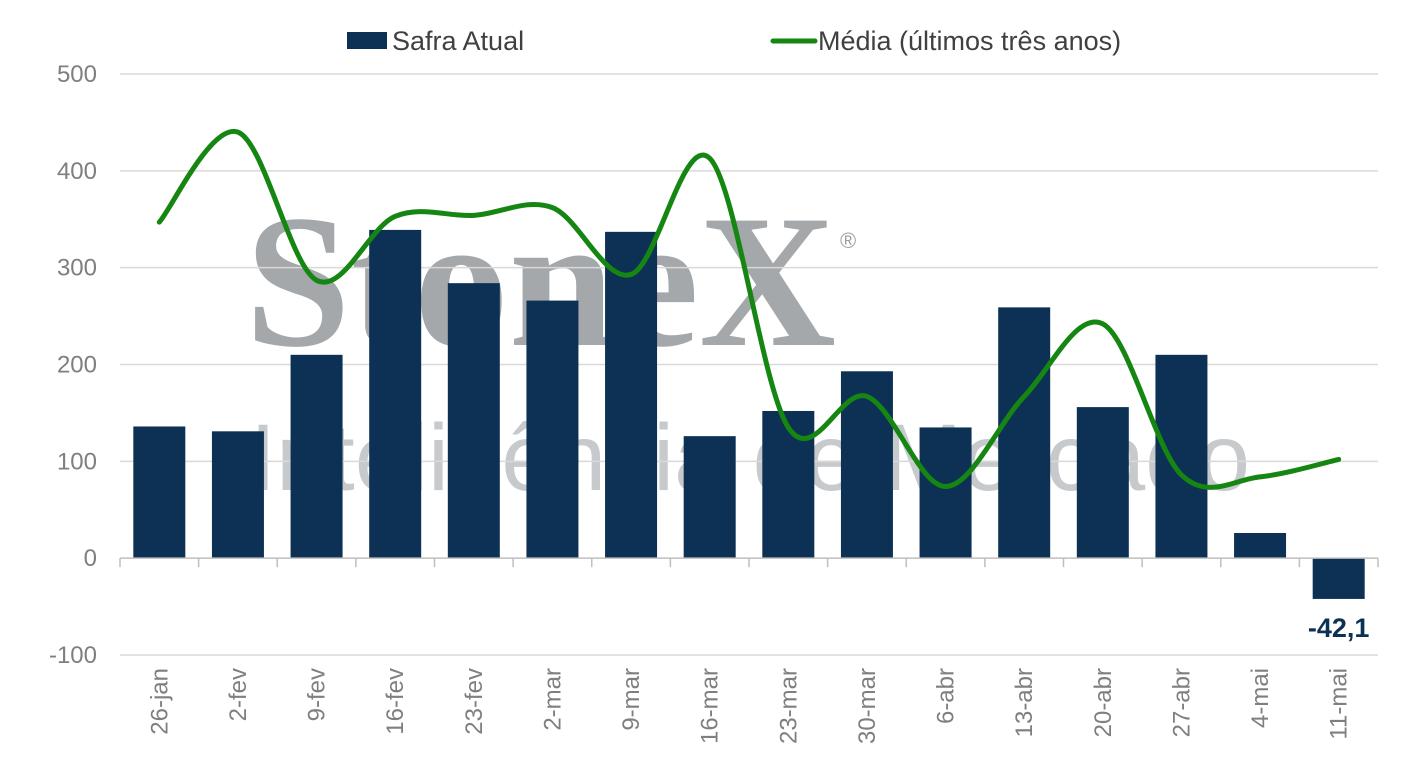  Describe the element at coordinates (458, 41) in the screenshot. I see `legend-label-safra-atual: Safra Atual` at that location.